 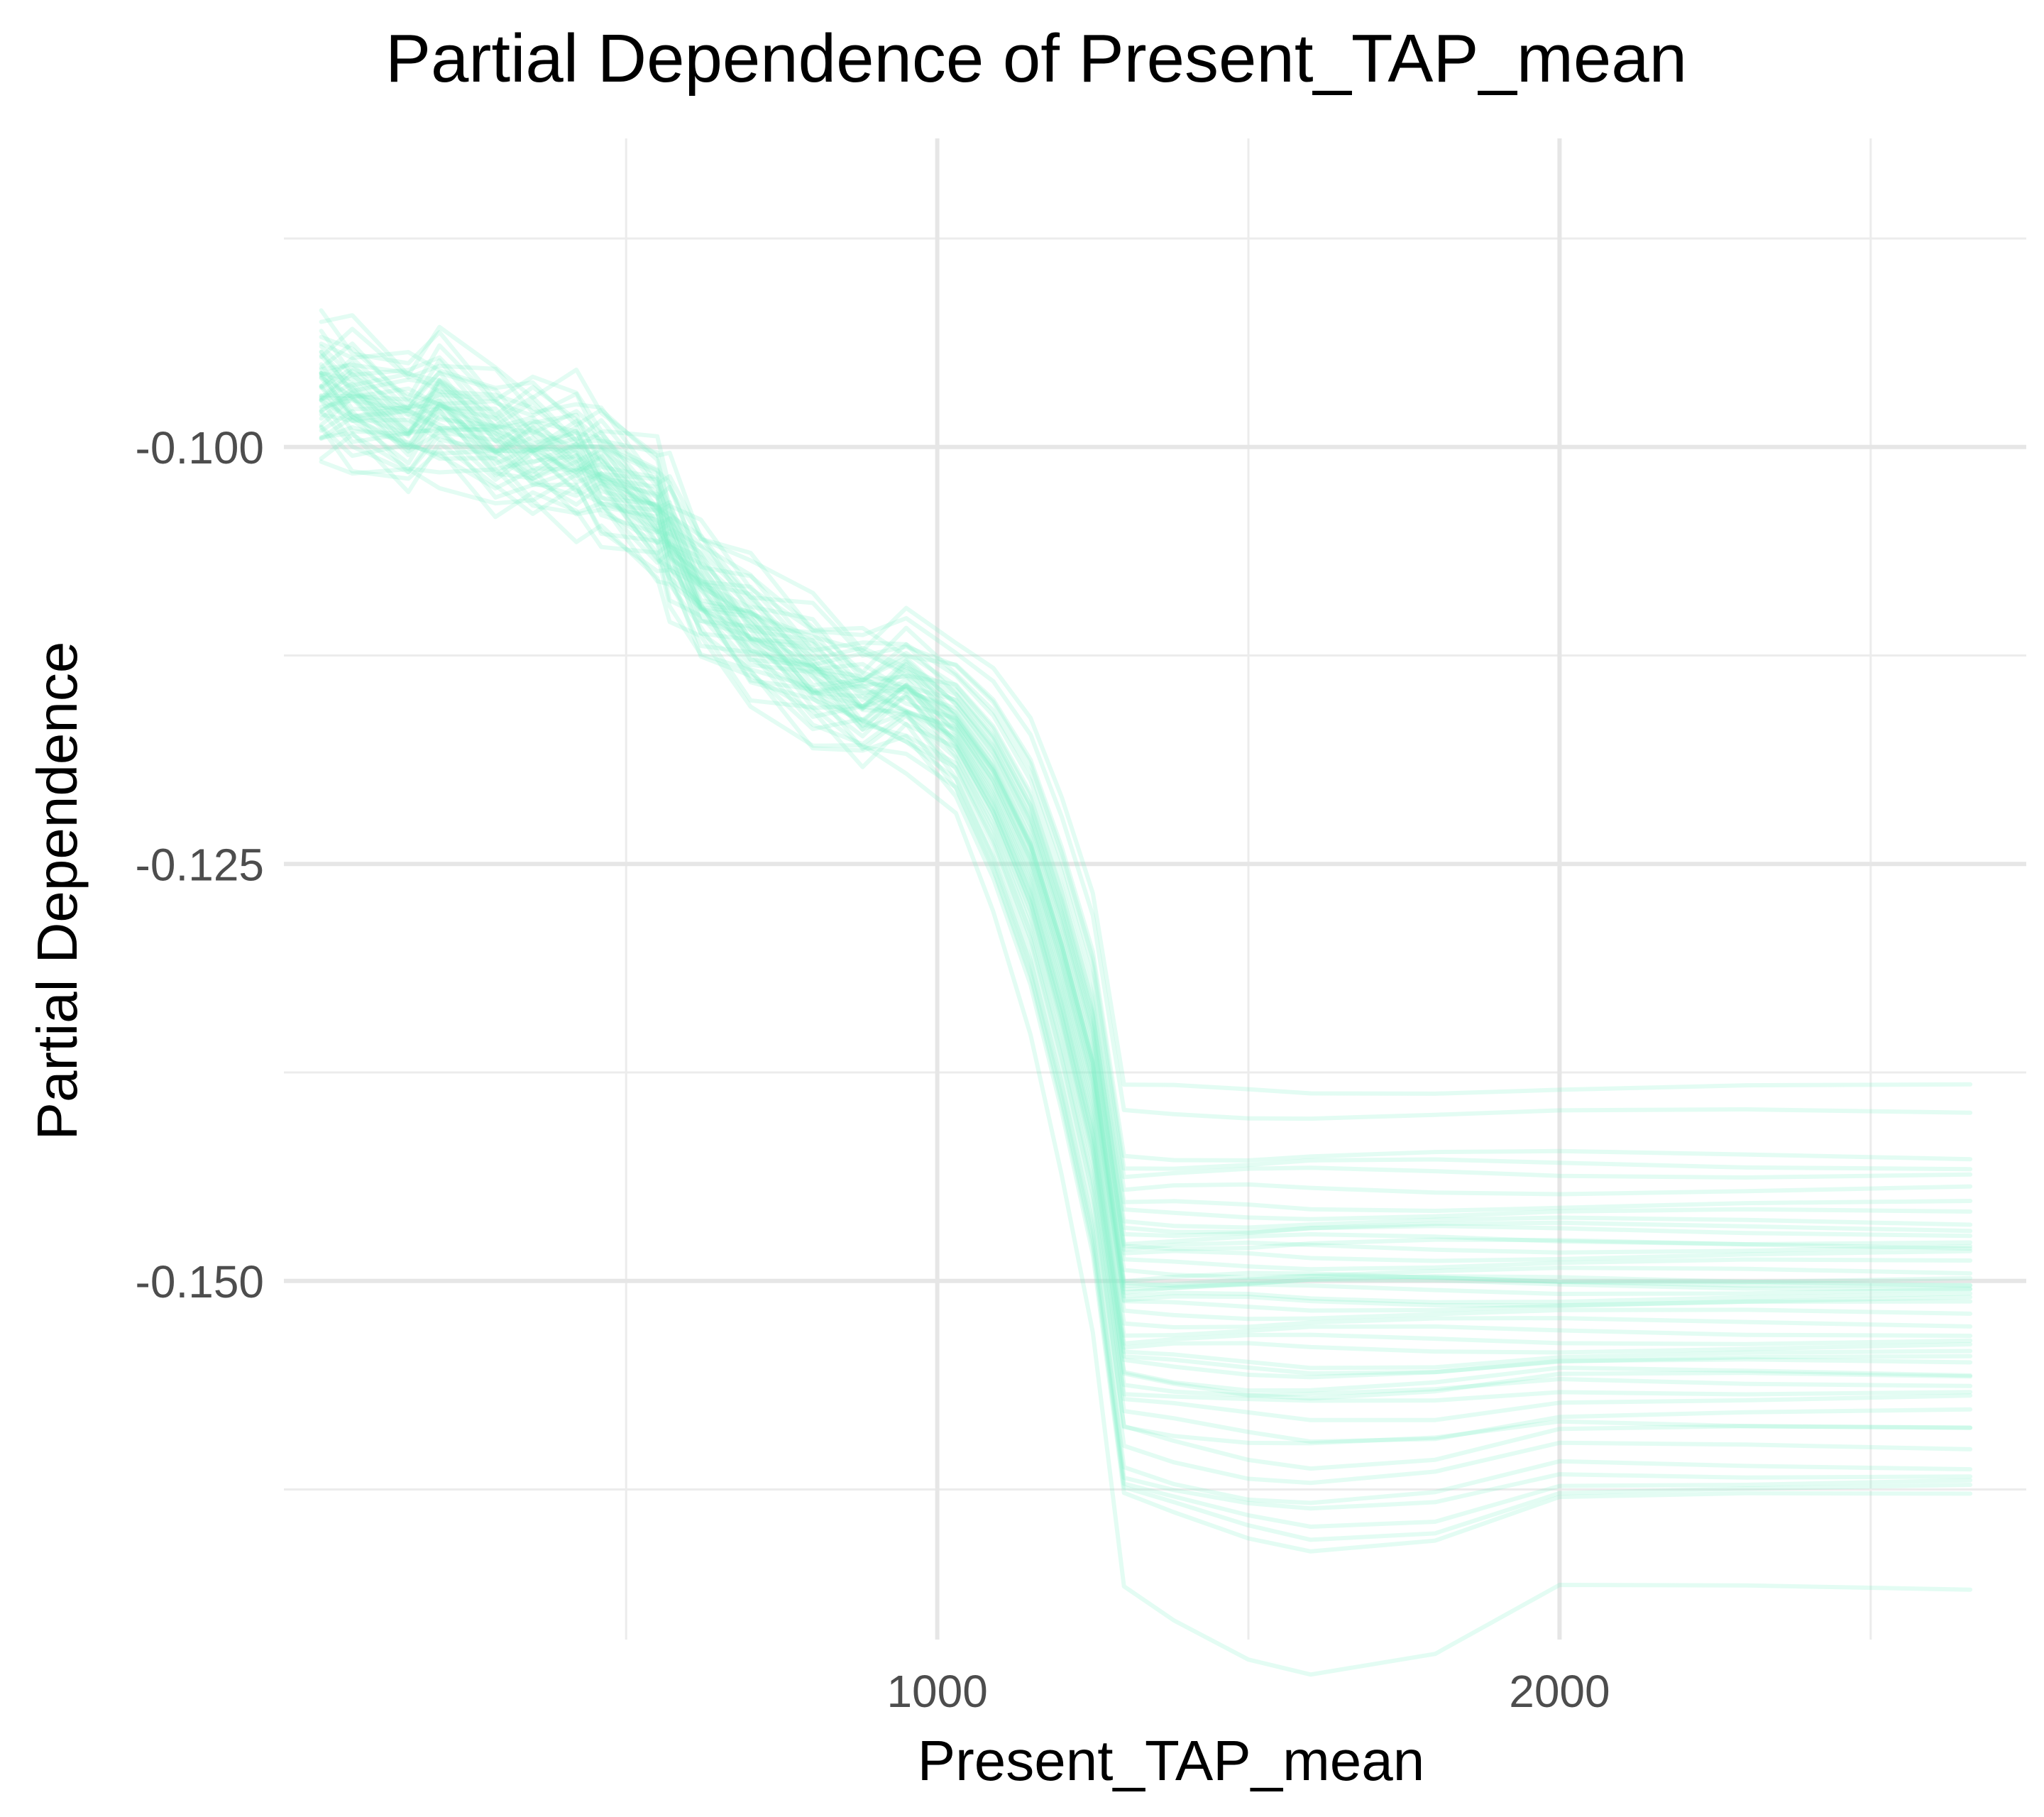 What do you see at coordinates (200, 864) in the screenshot?
I see `y-tick-label: -0.125` at bounding box center [200, 864].